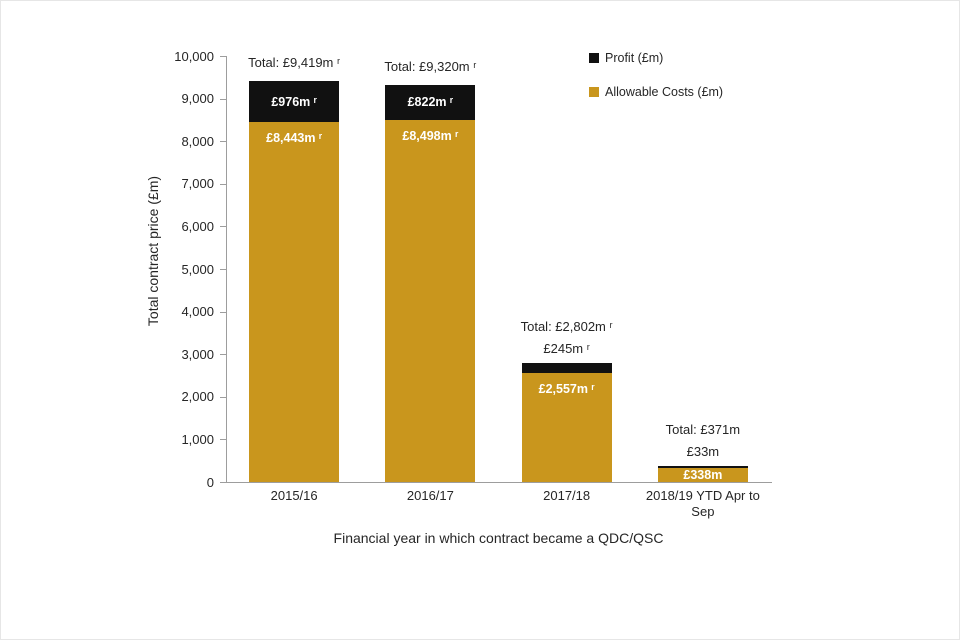 This screenshot has height=640, width=960. What do you see at coordinates (294, 138) in the screenshot?
I see `costs-value-label: £8,443m ʳ` at bounding box center [294, 138].